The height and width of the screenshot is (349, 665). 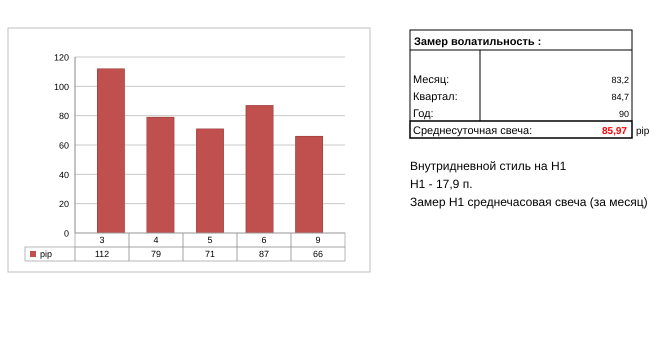 I want to click on y-tick-label: 40, so click(x=63, y=175).